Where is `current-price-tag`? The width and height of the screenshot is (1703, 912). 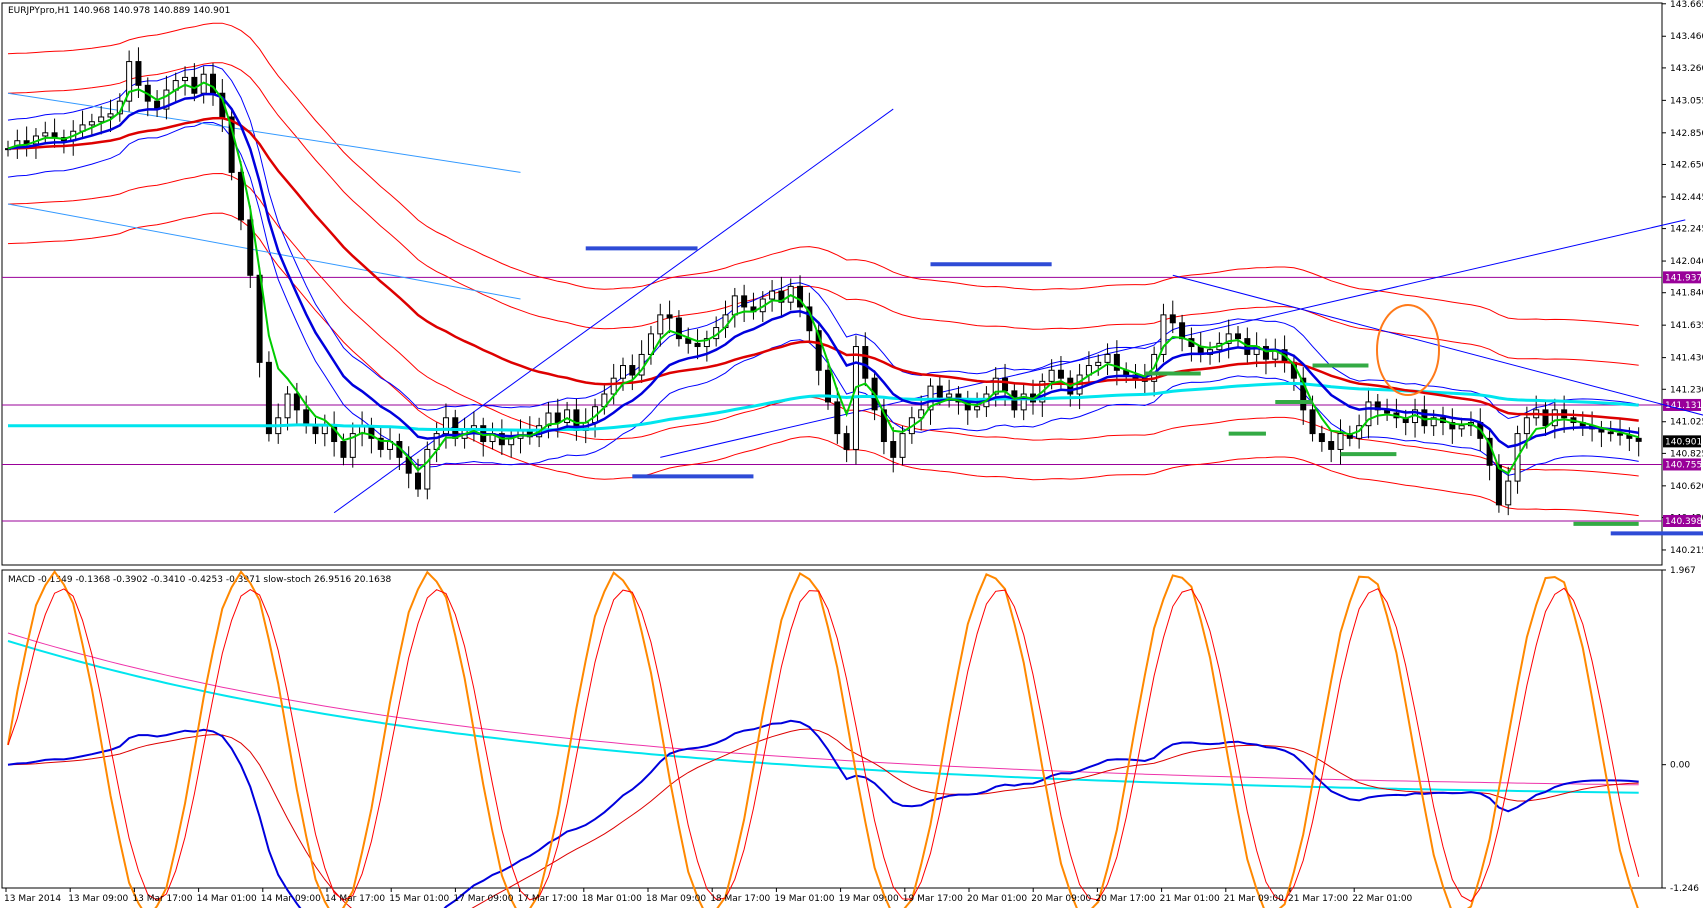
current-price-tag is located at coordinates (1682, 441).